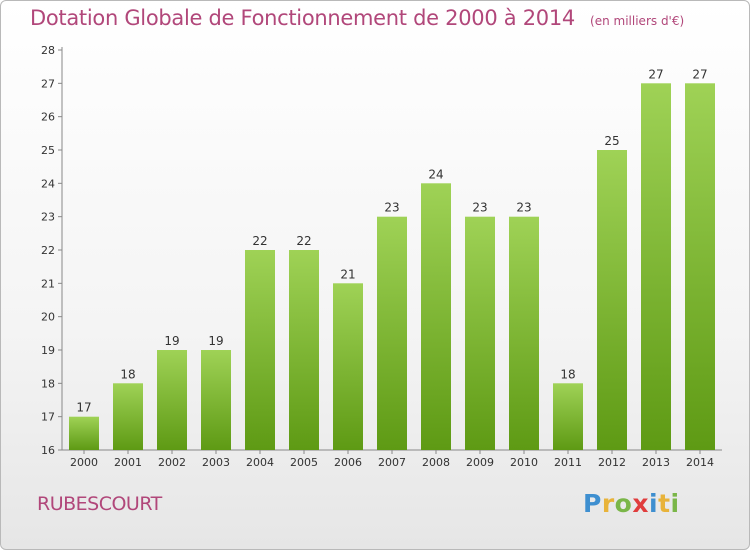 The height and width of the screenshot is (550, 750). What do you see at coordinates (48, 283) in the screenshot?
I see `y-tick-label: 21` at bounding box center [48, 283].